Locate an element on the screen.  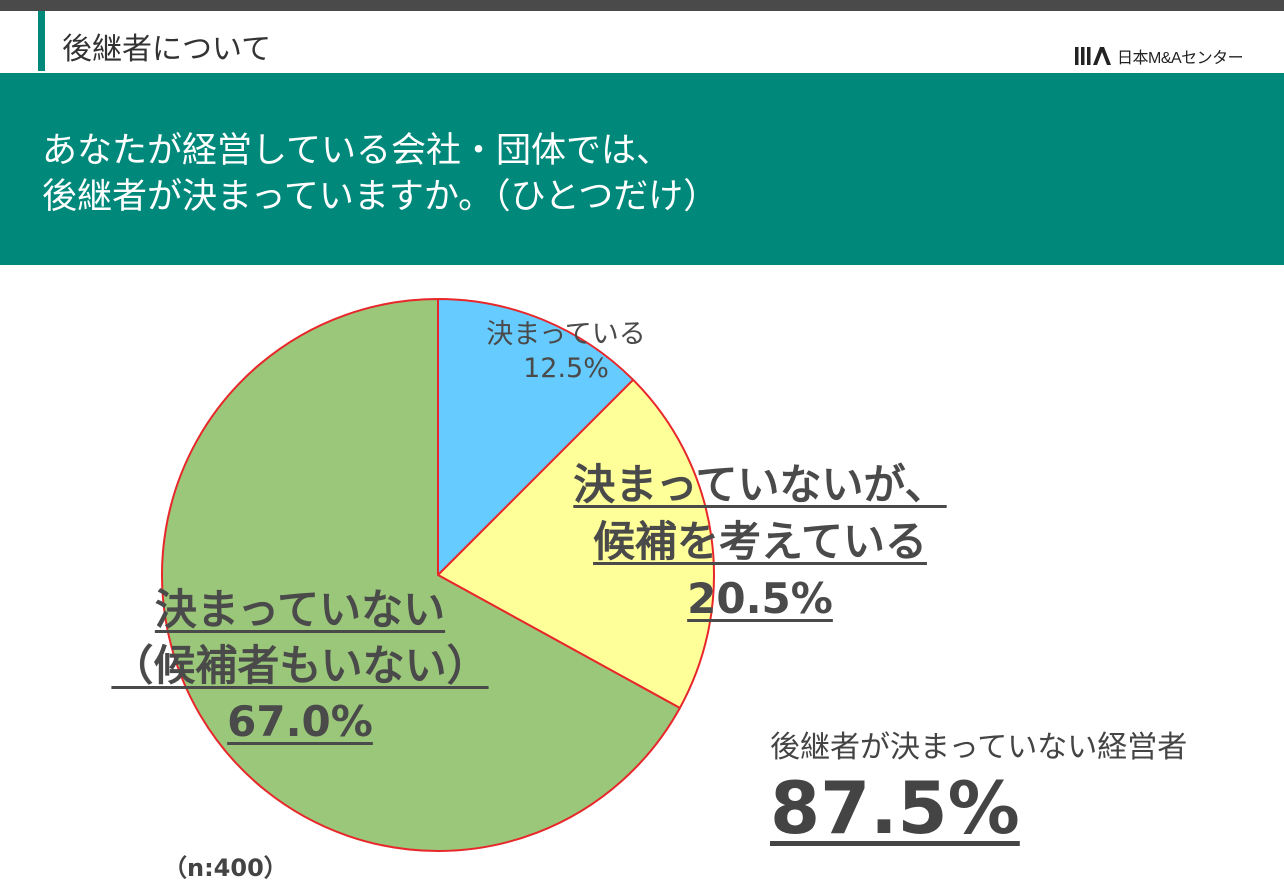
section-title: 後継者について is located at coordinates (167, 49).